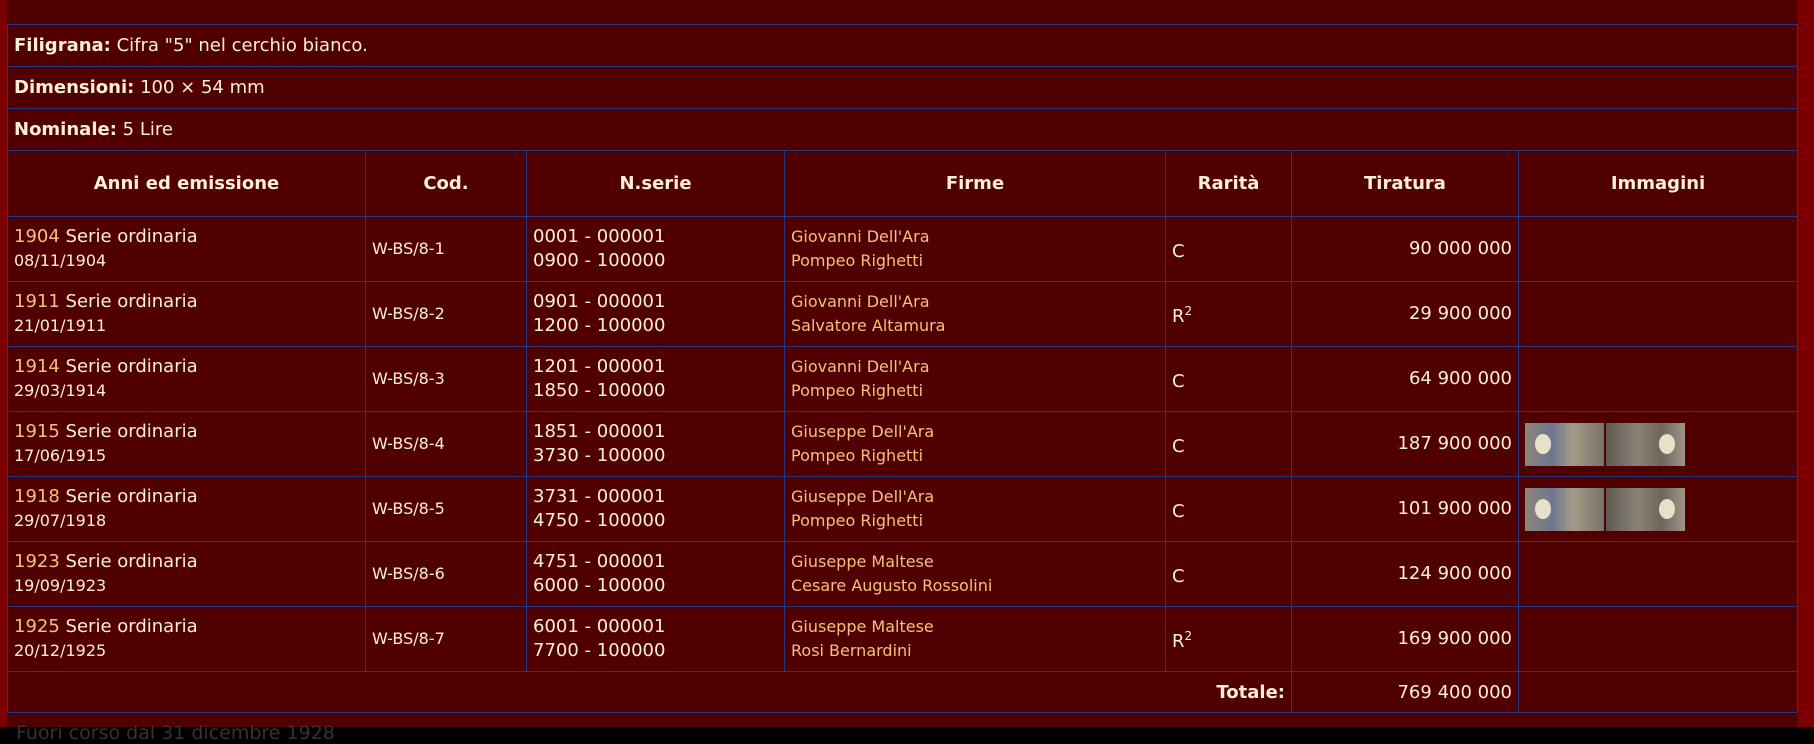  Describe the element at coordinates (37, 236) in the screenshot. I see `year-link: 1904` at that location.